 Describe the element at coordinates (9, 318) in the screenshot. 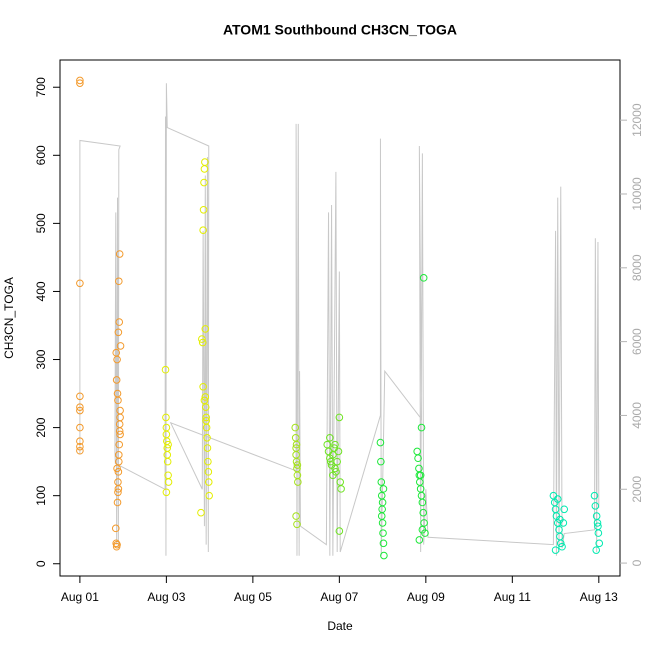

I see `y-axis-label: CH3CN_TOGA` at that location.